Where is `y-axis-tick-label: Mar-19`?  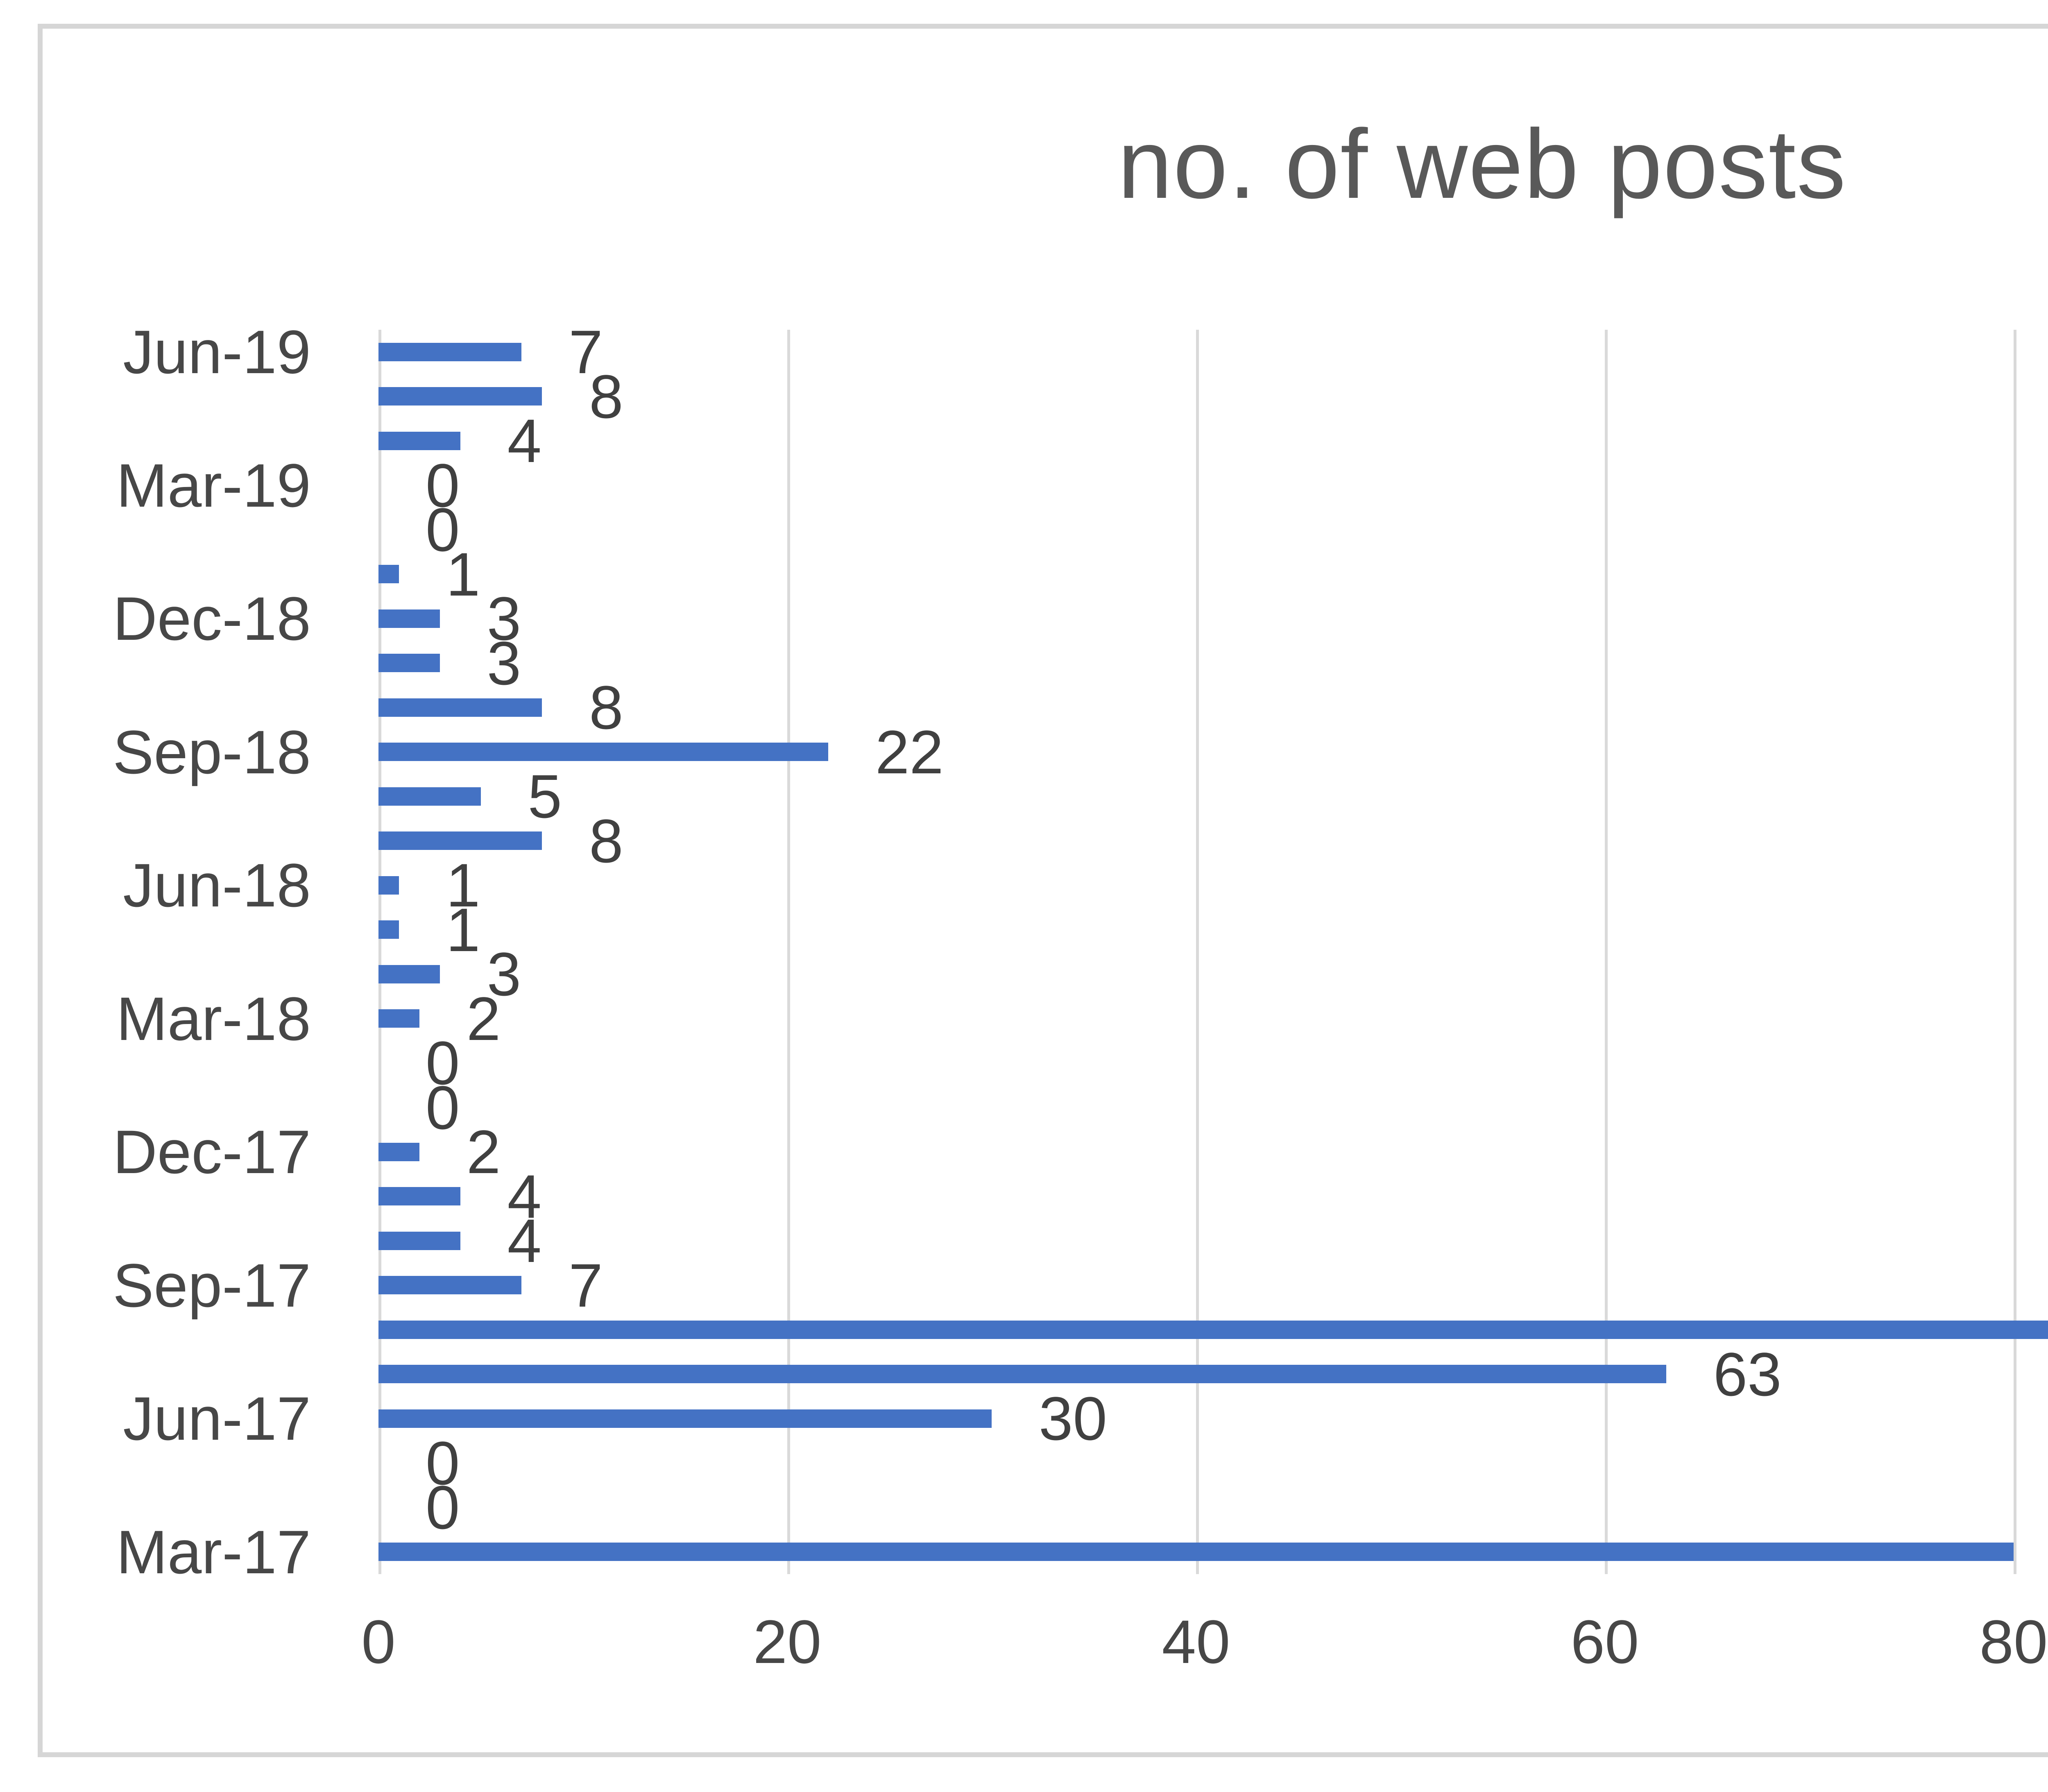 y-axis-tick-label: Mar-19 is located at coordinates (213, 485).